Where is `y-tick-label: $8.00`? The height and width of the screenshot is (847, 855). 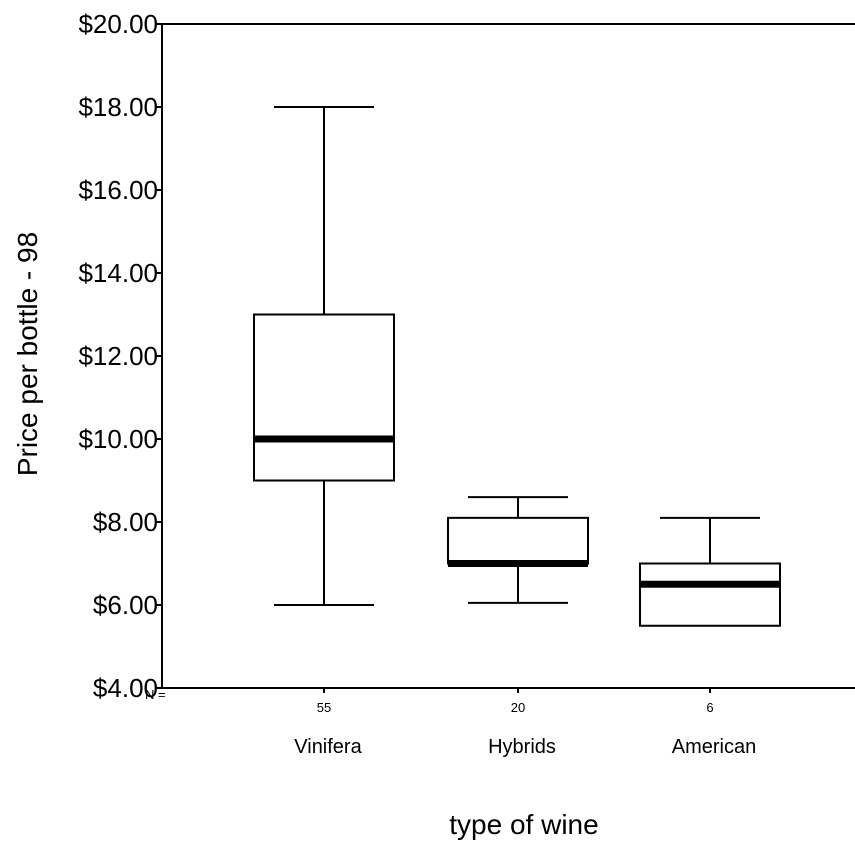 y-tick-label: $8.00 is located at coordinates (125, 522).